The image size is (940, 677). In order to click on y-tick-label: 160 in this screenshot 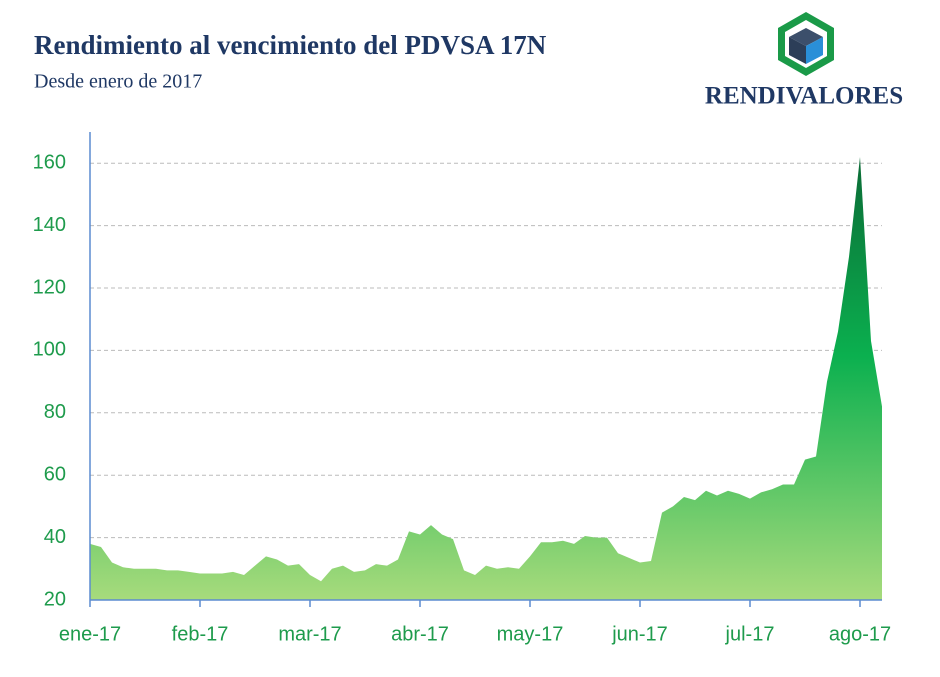, I will do `click(49, 162)`.